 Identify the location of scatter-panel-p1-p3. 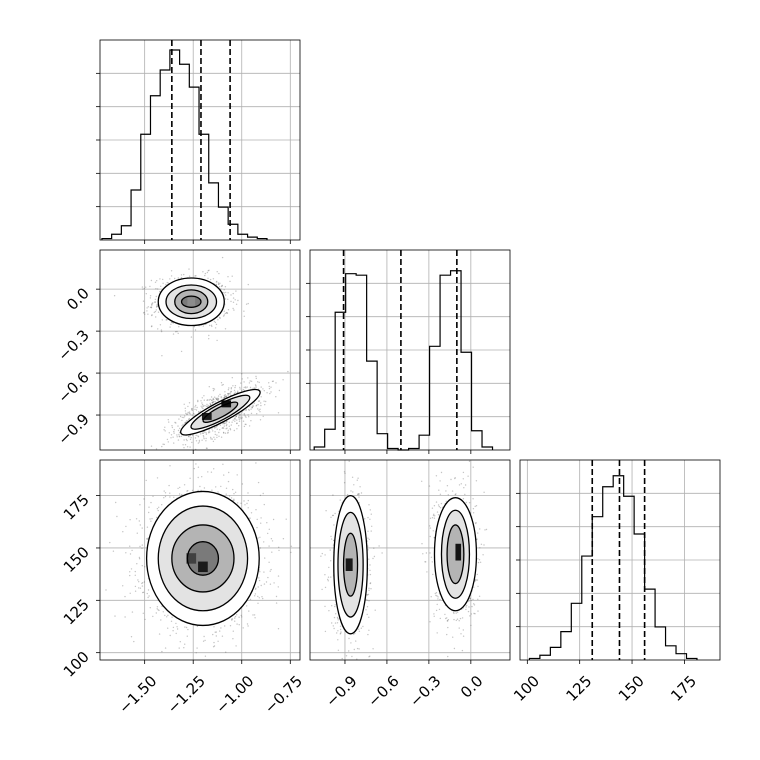
(198, 561).